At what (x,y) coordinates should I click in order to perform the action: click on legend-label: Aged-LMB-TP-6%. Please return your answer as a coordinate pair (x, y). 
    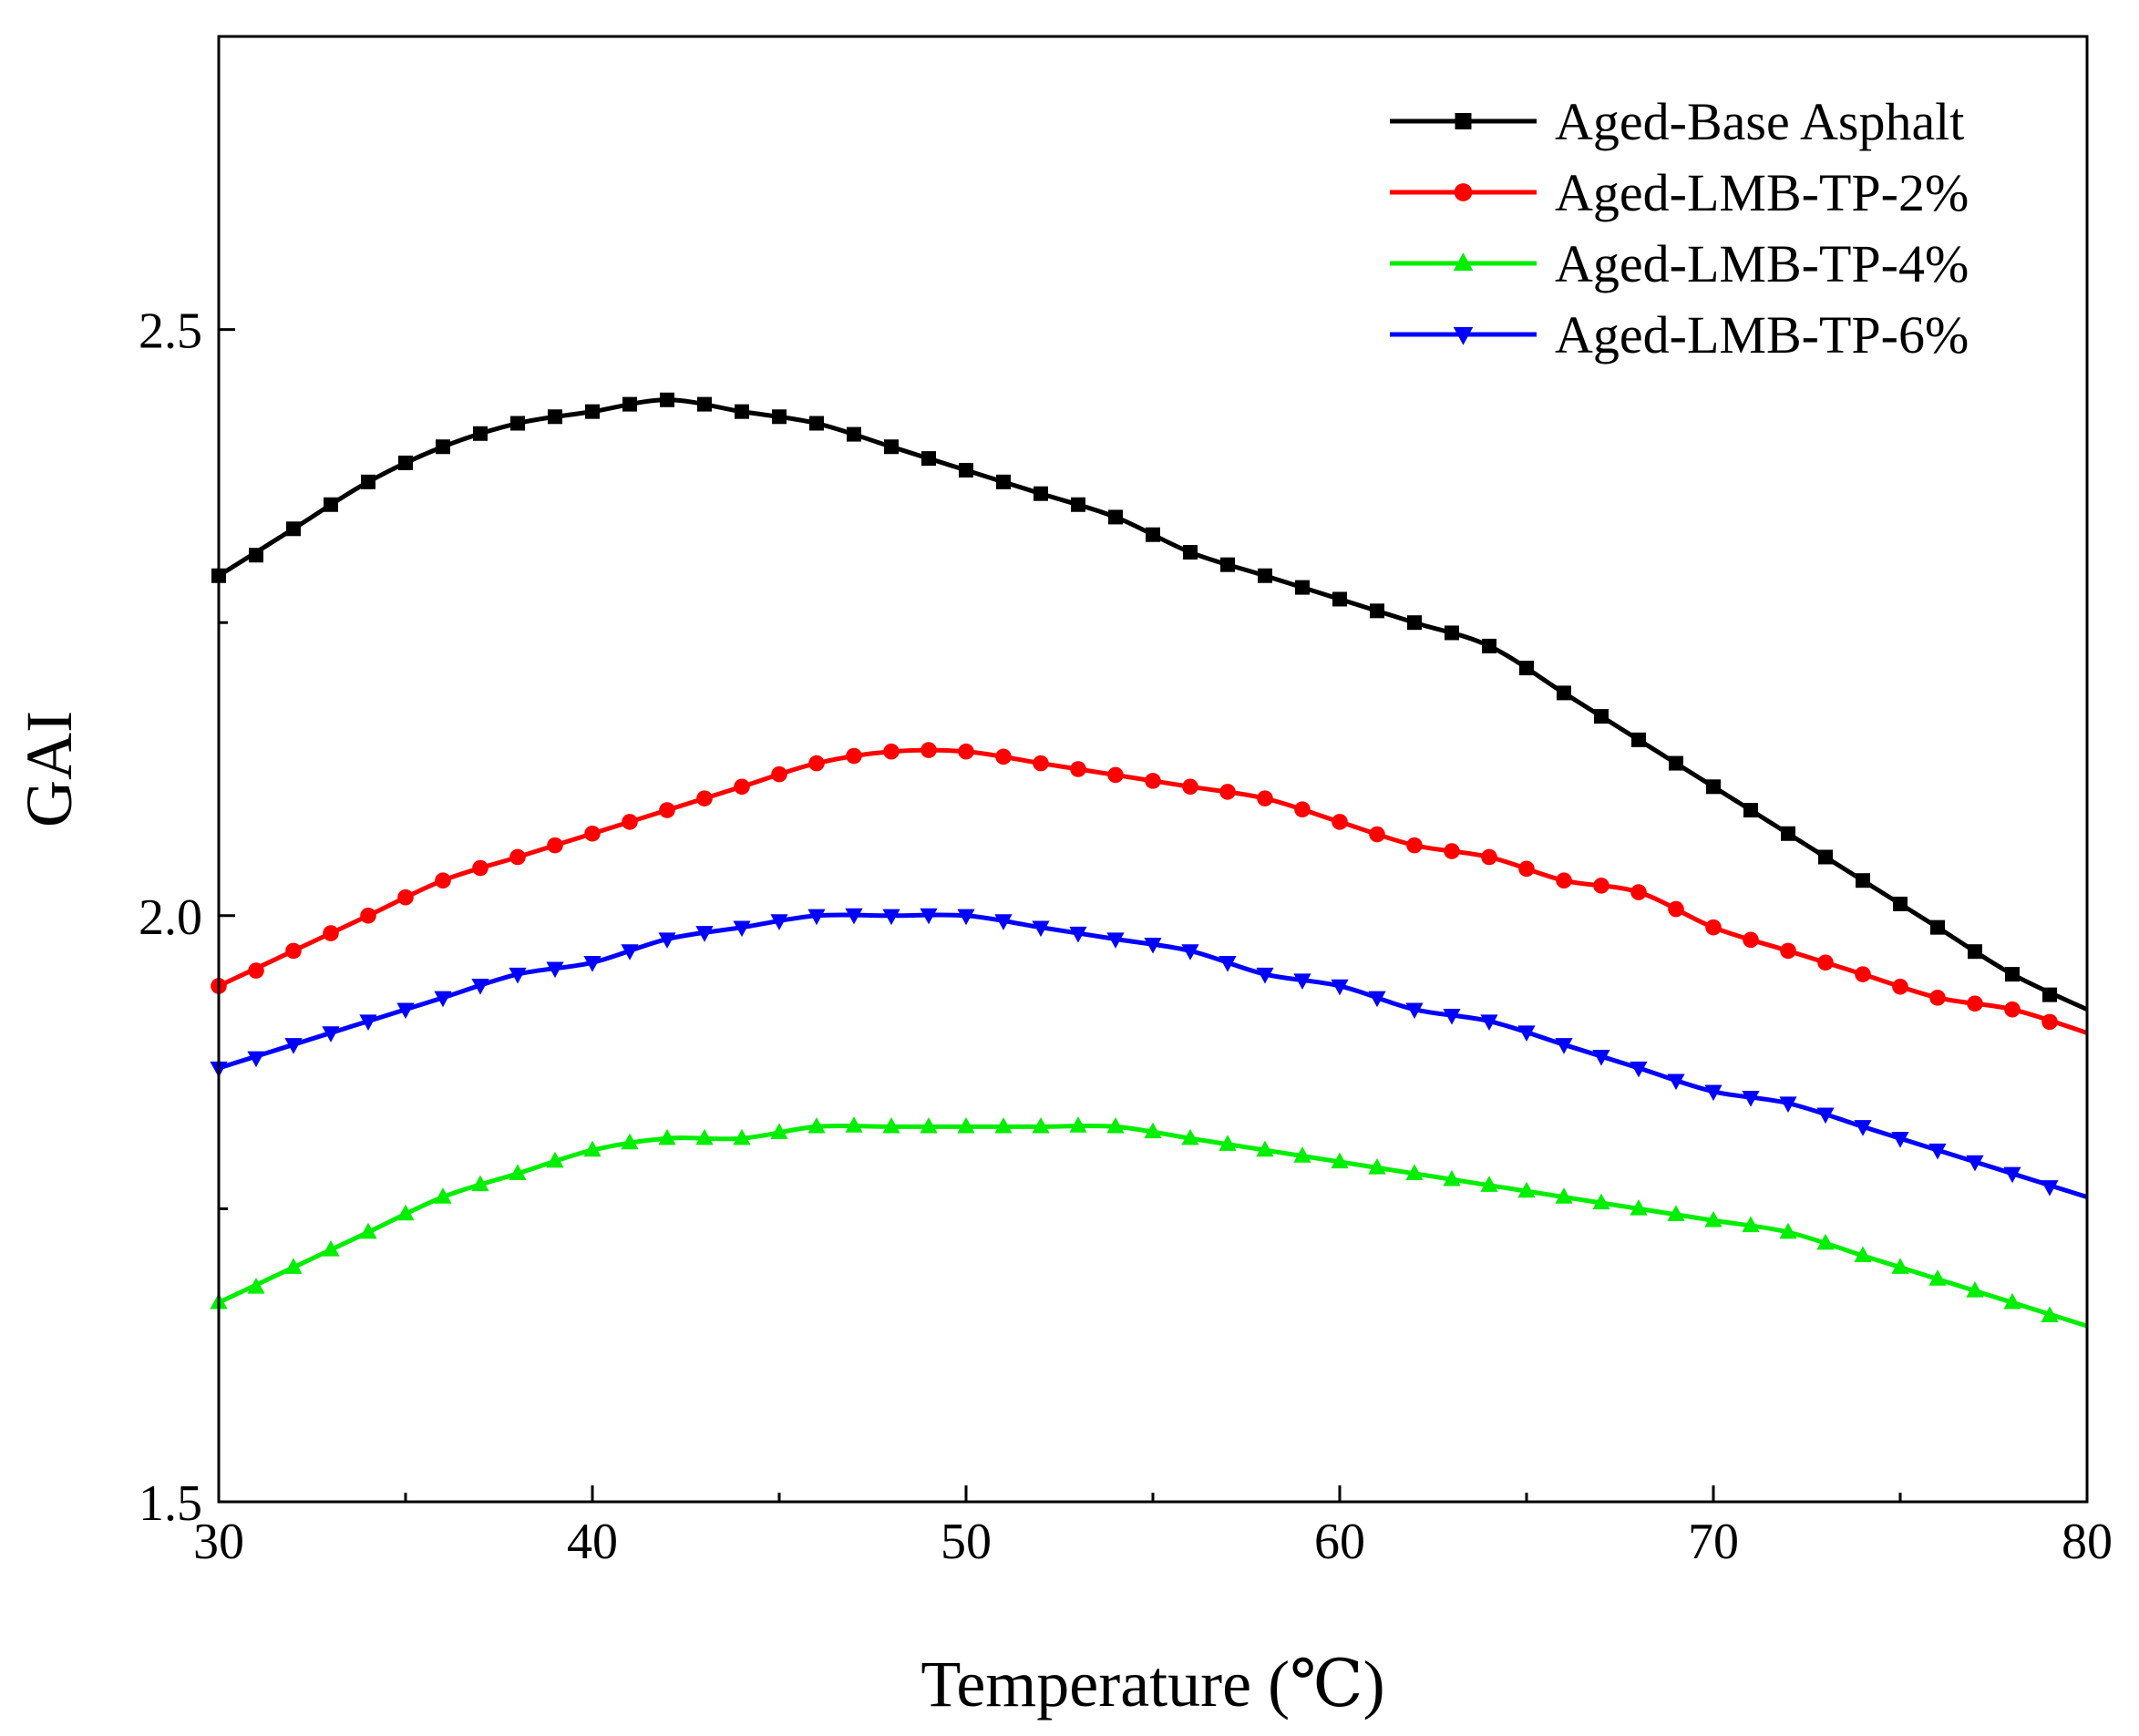
    Looking at the image, I should click on (1762, 335).